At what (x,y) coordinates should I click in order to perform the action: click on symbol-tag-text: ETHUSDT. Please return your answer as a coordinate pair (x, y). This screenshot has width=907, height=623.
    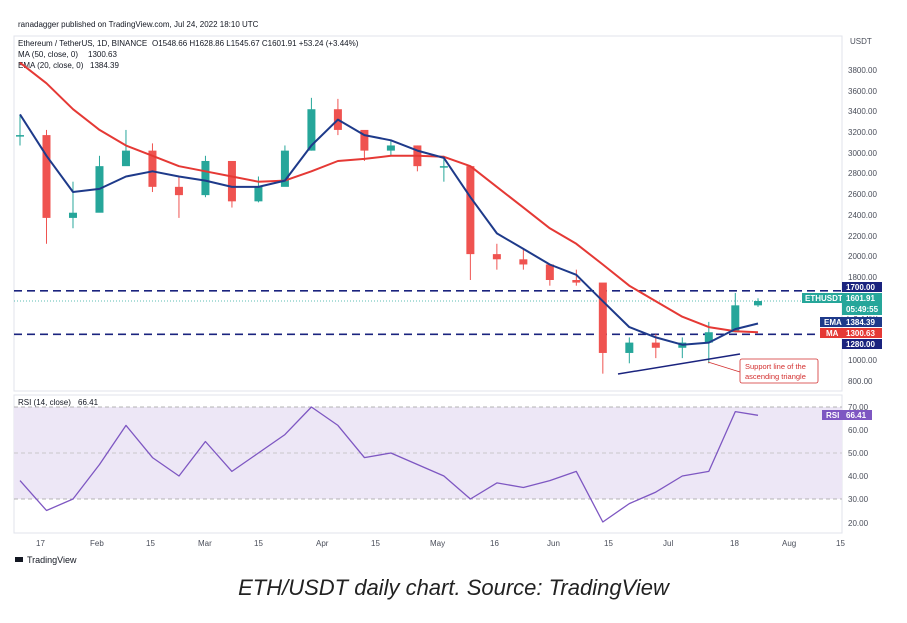
    Looking at the image, I should click on (824, 298).